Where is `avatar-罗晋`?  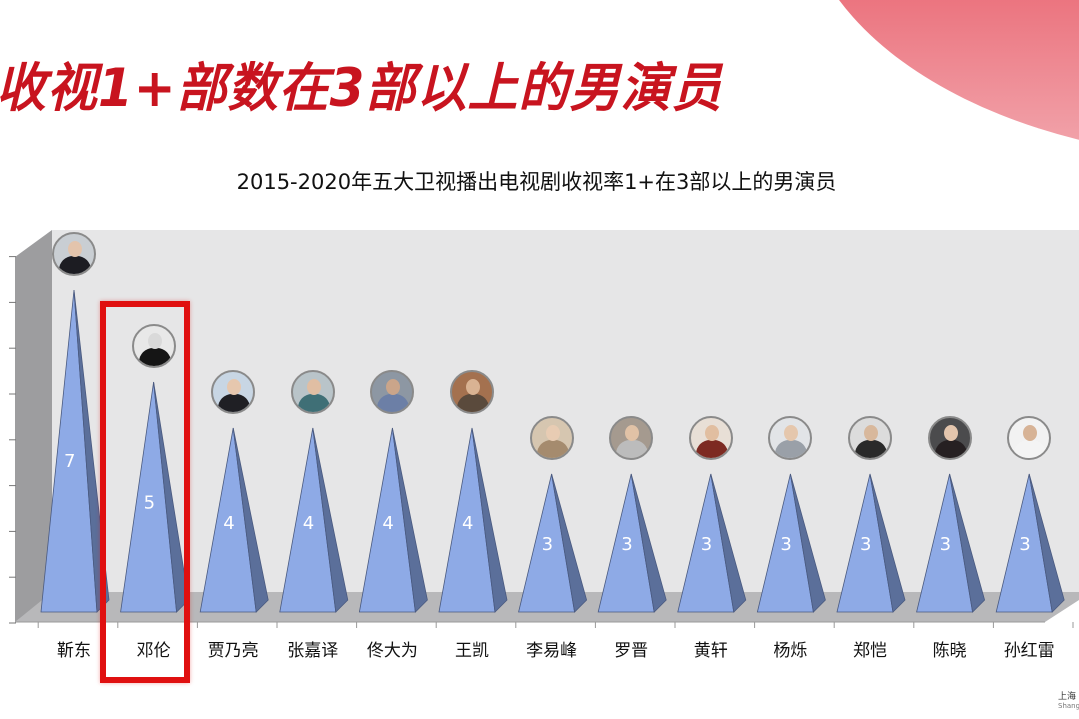 avatar-罗晋 is located at coordinates (631, 438).